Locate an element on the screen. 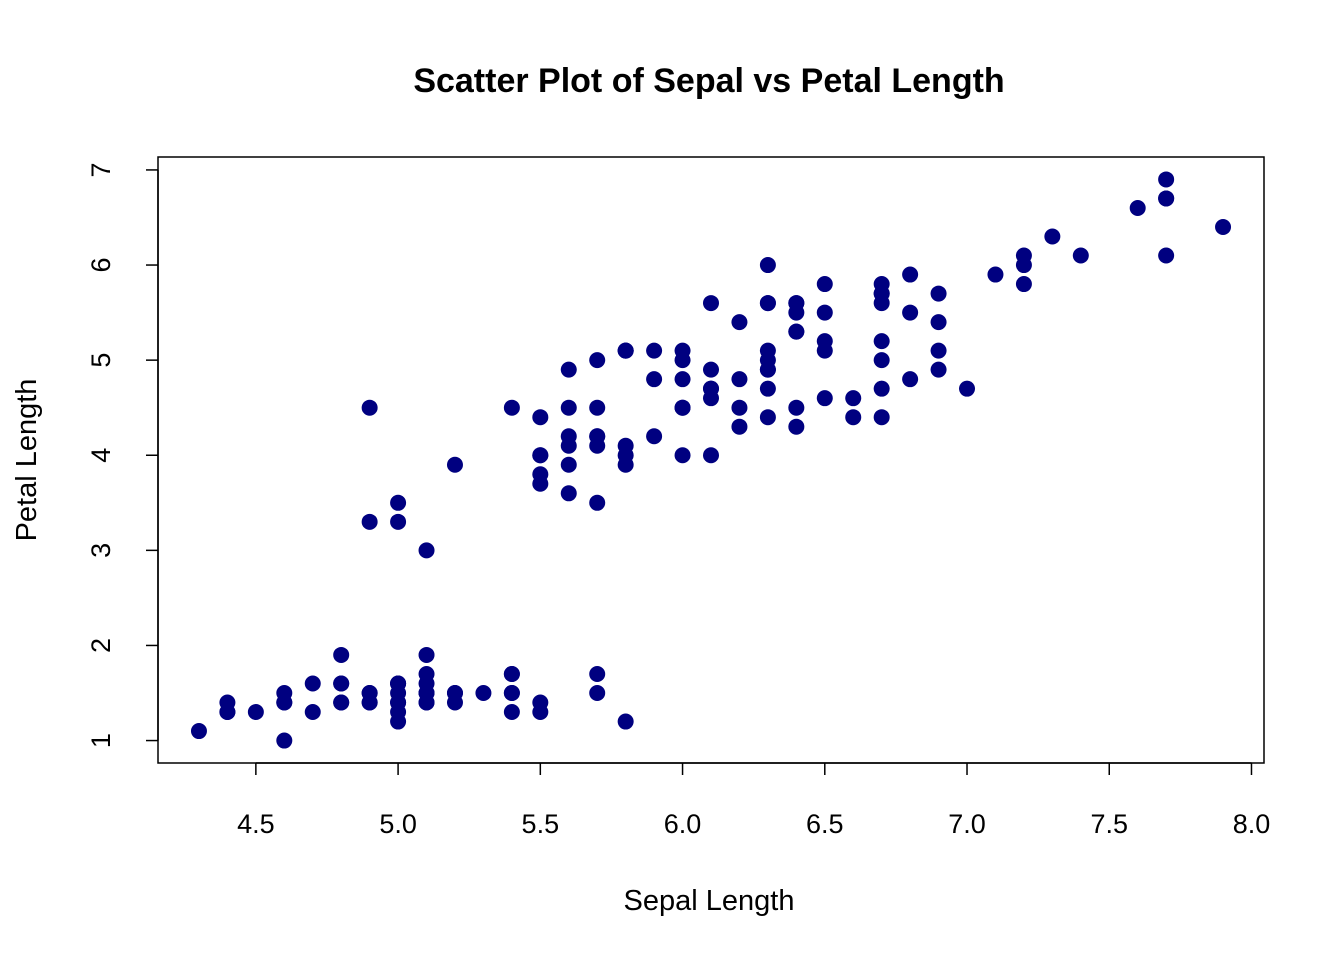 The image size is (1344, 960). x-tick-label: 5.0 is located at coordinates (398, 824).